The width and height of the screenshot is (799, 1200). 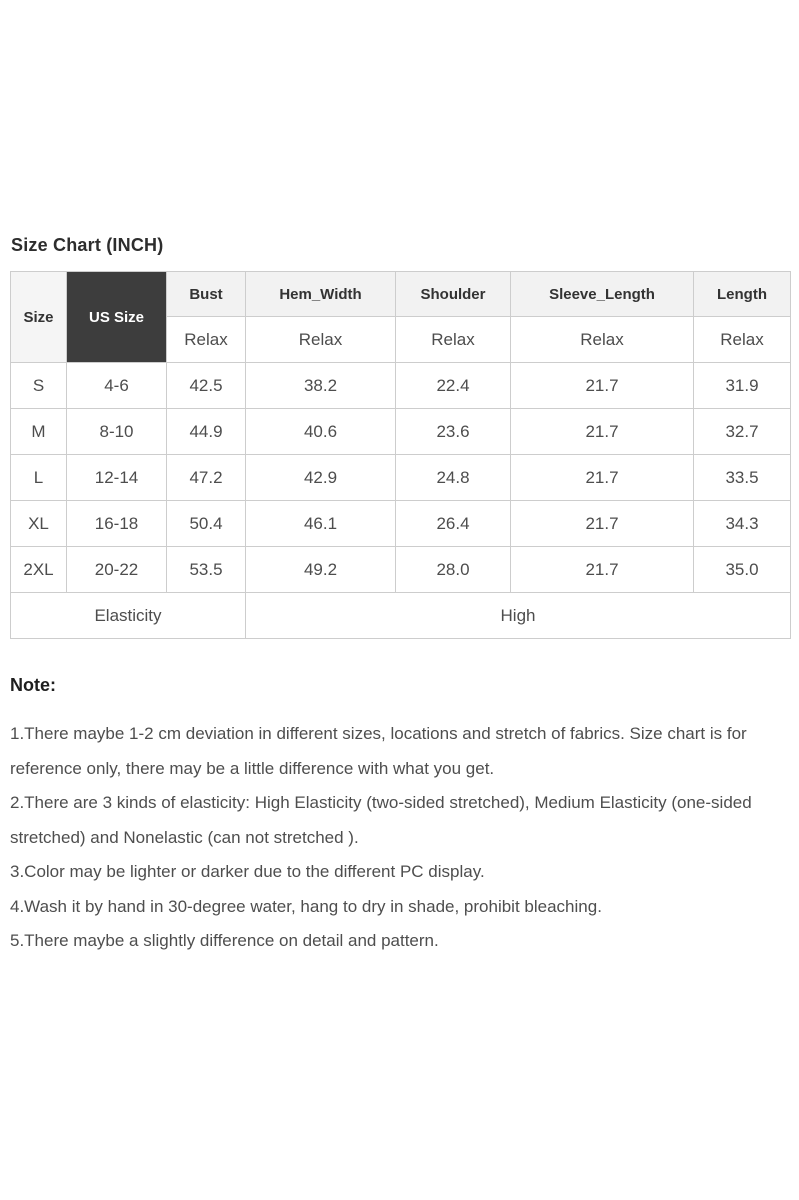 What do you see at coordinates (206, 569) in the screenshot?
I see `bust-value-cell: 53.5` at bounding box center [206, 569].